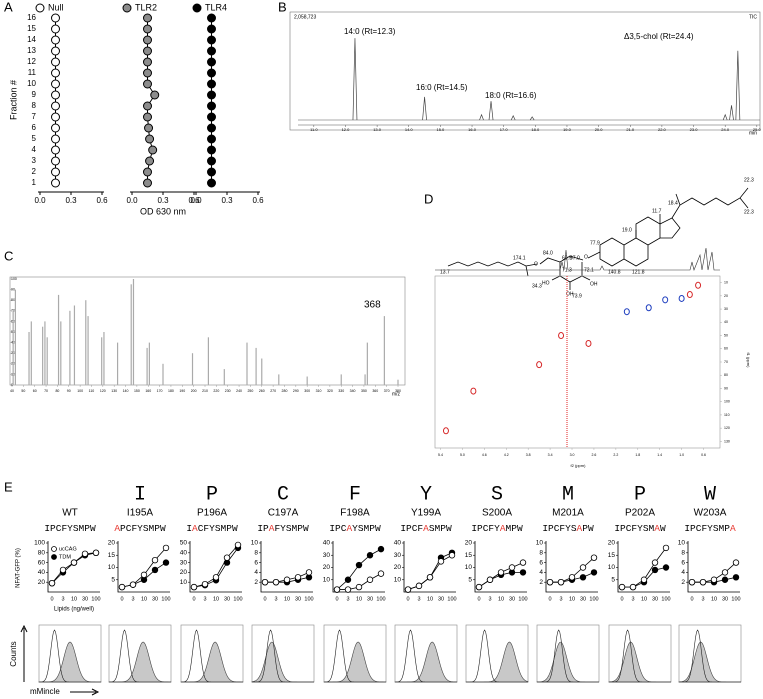  Describe the element at coordinates (212, 528) in the screenshot. I see `sequence: IACFYSMPW` at that location.